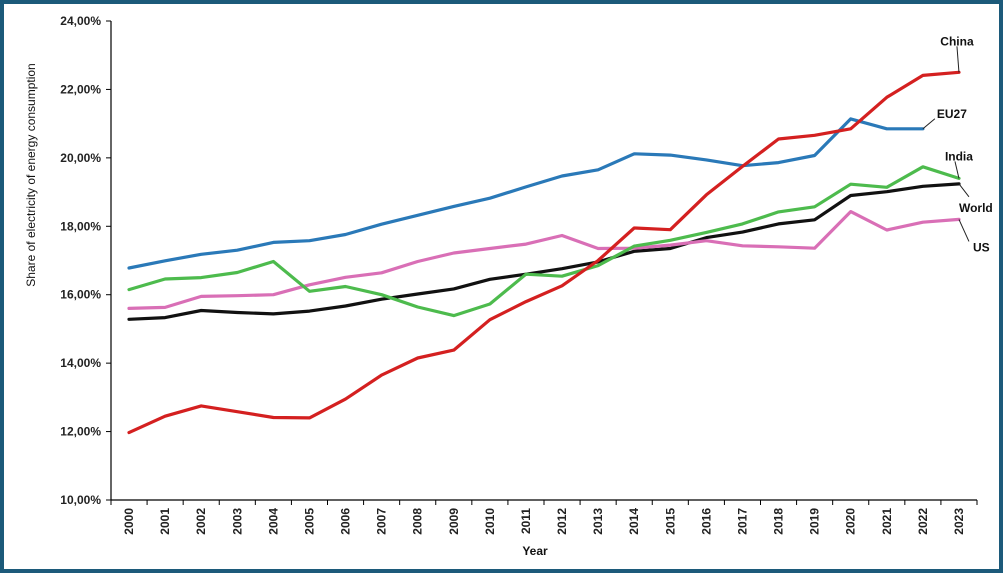 Image resolution: width=1003 pixels, height=577 pixels. I want to click on series-label-us: US, so click(981, 247).